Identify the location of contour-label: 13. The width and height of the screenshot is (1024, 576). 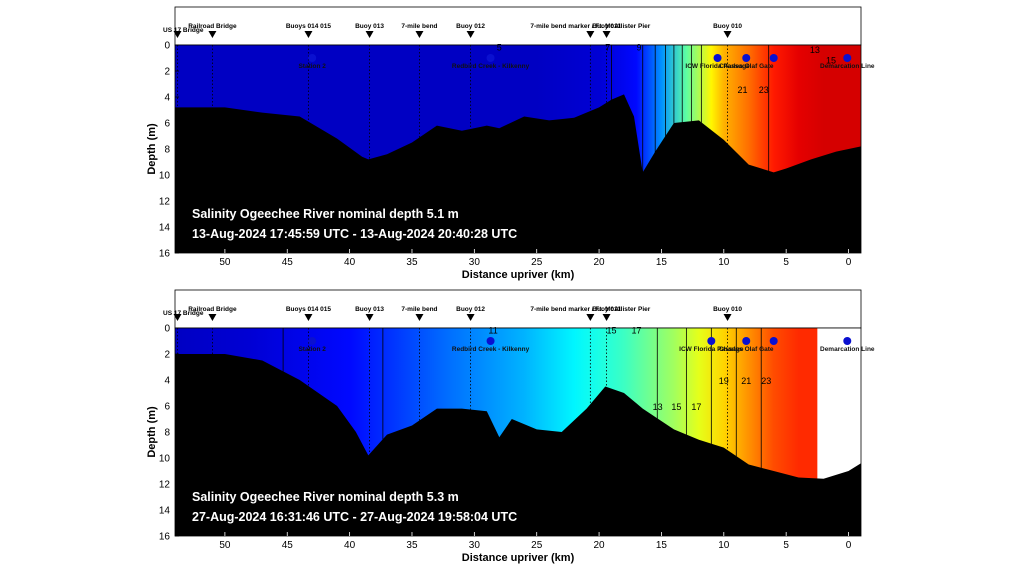
(815, 50).